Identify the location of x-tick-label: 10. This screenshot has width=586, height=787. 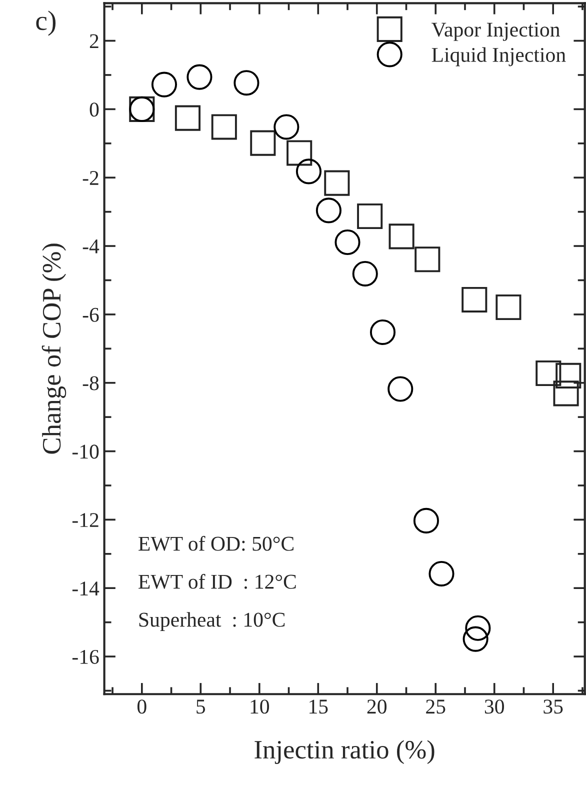
(260, 707).